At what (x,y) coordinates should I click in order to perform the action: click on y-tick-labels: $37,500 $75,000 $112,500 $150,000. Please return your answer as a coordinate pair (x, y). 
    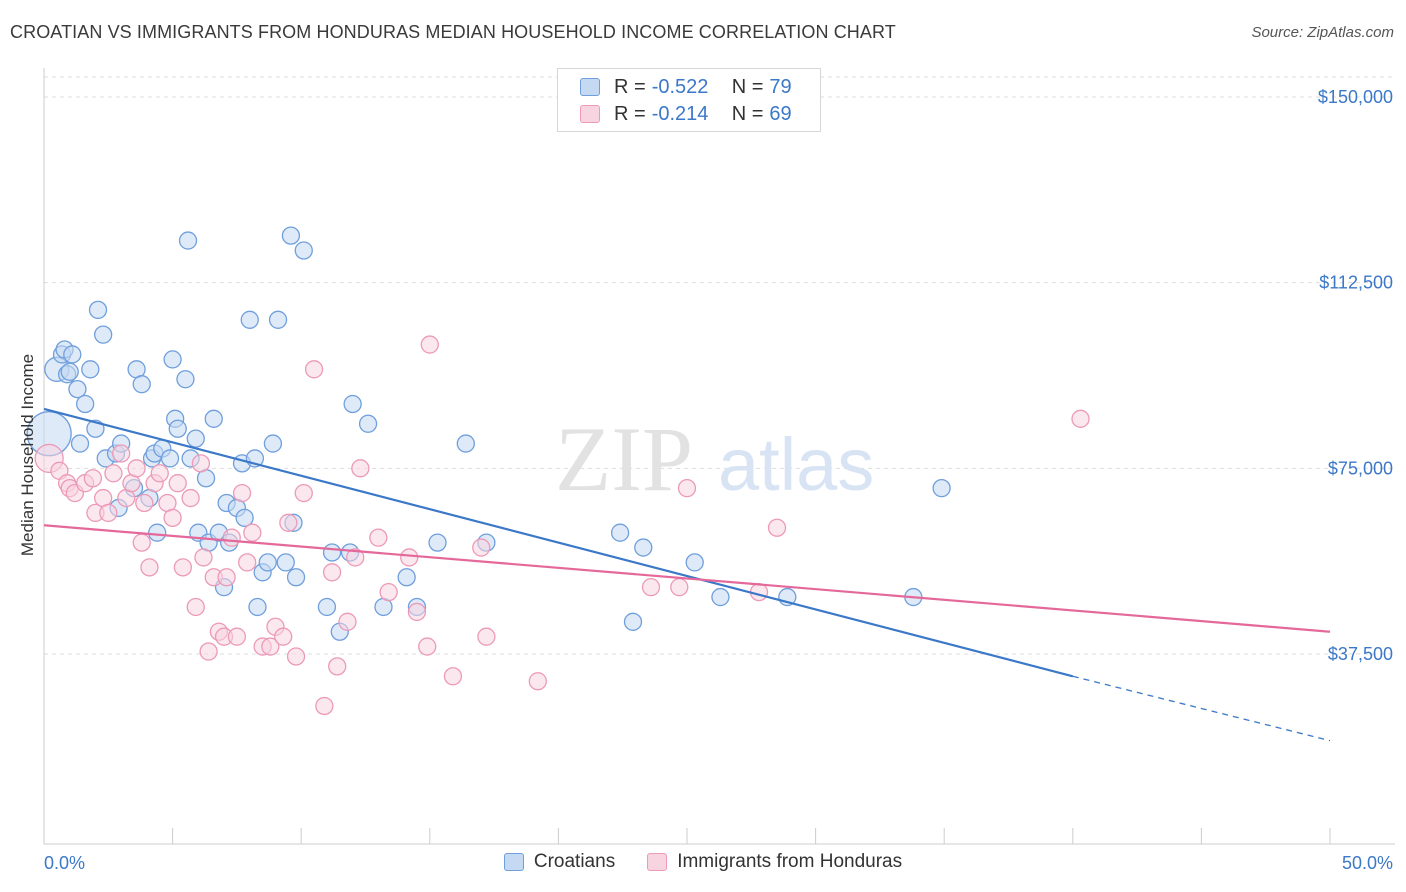
    Looking at the image, I should click on (1355, 375).